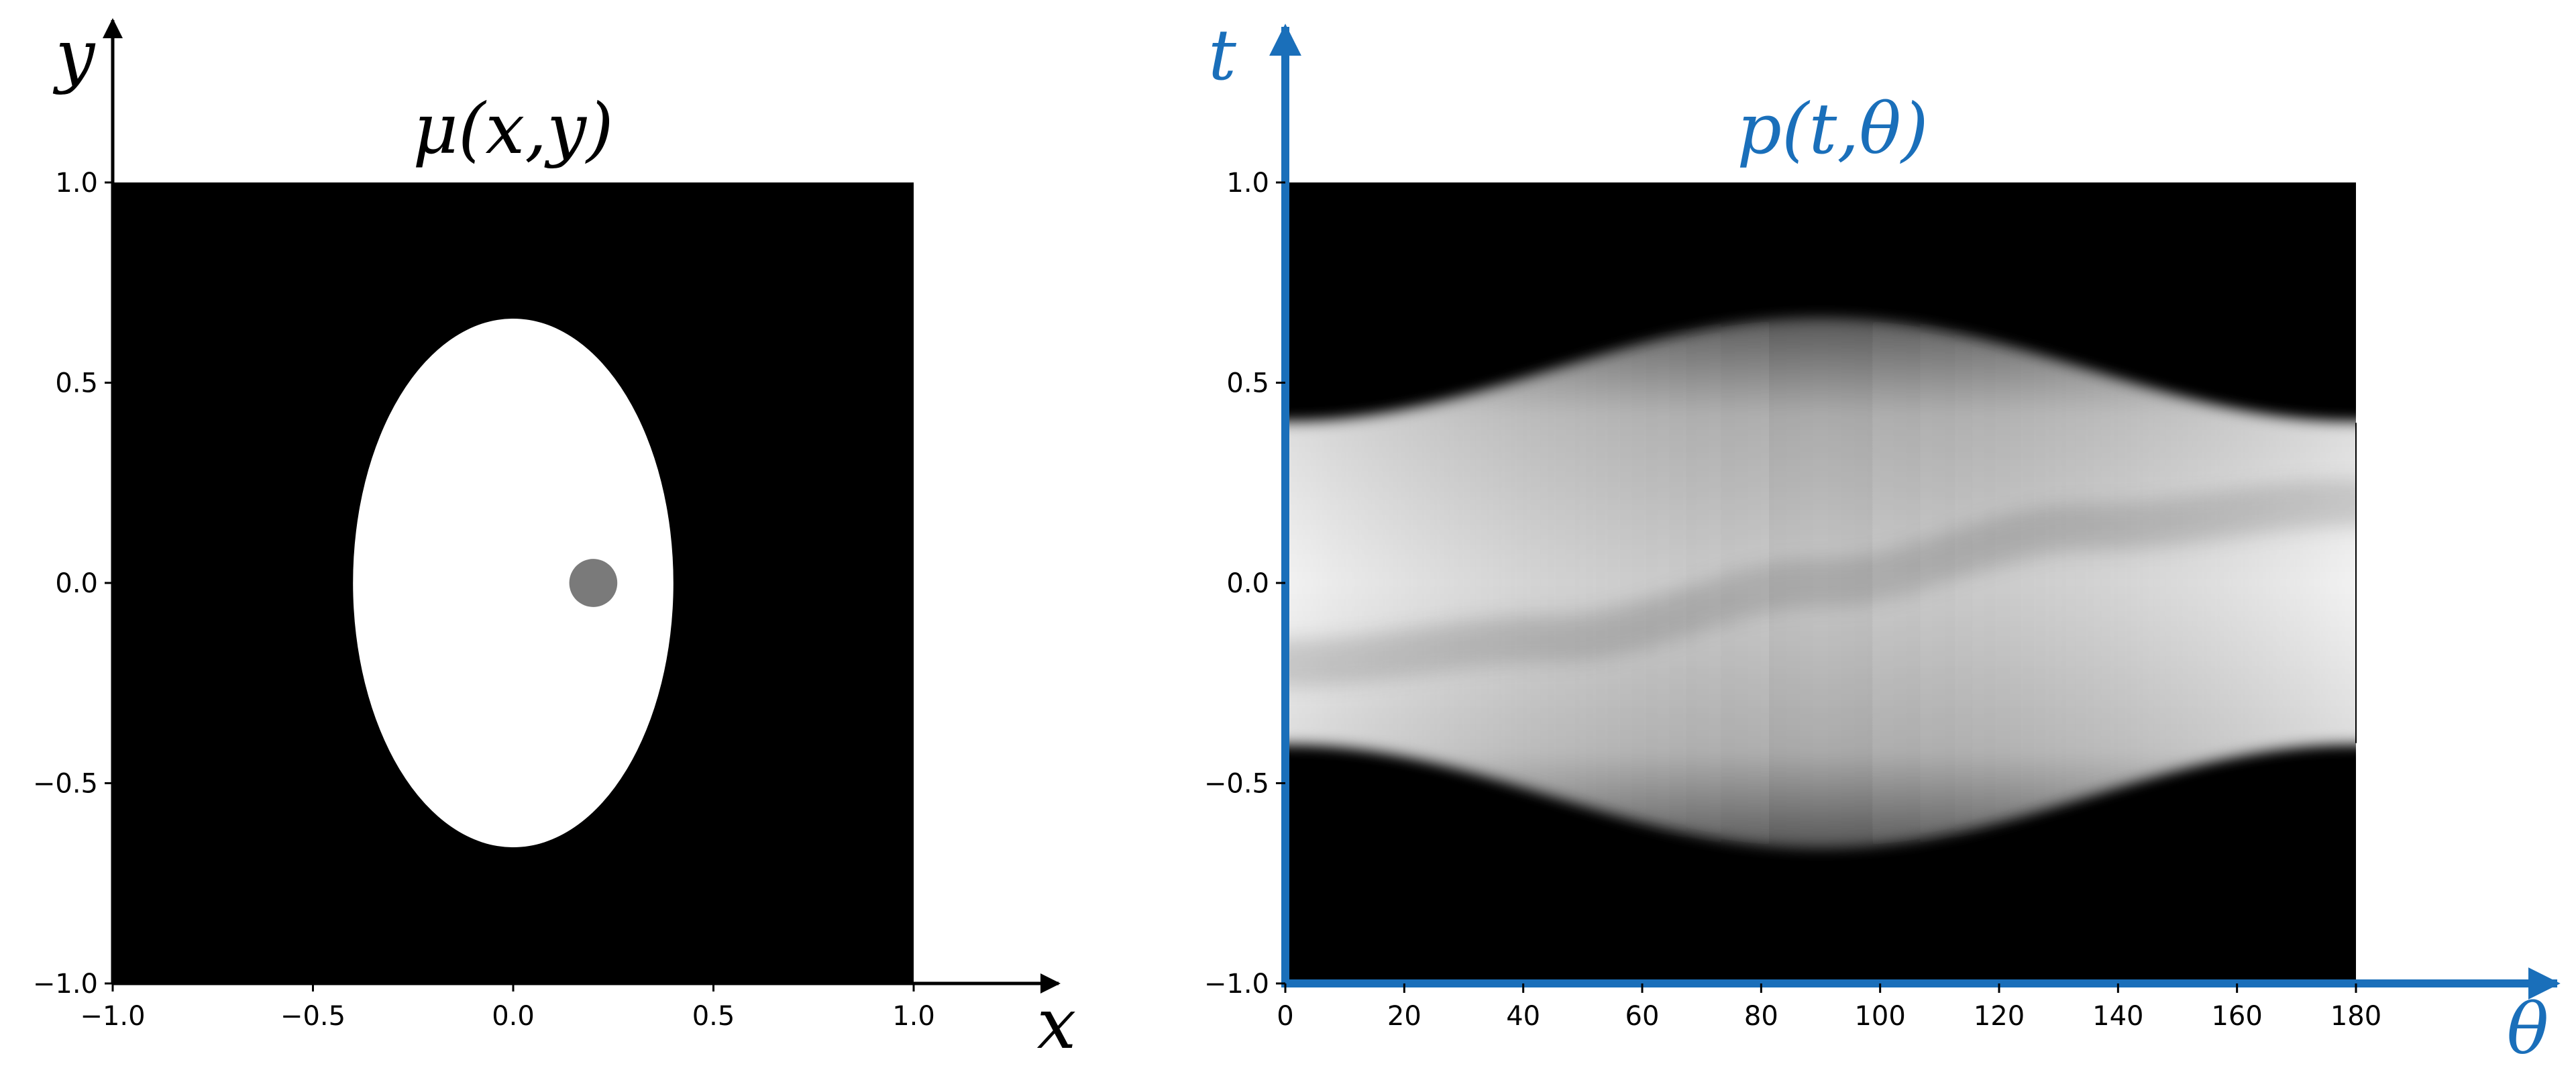 This screenshot has height=1072, width=2576. I want to click on y-tick-label: −1.0, so click(65, 984).